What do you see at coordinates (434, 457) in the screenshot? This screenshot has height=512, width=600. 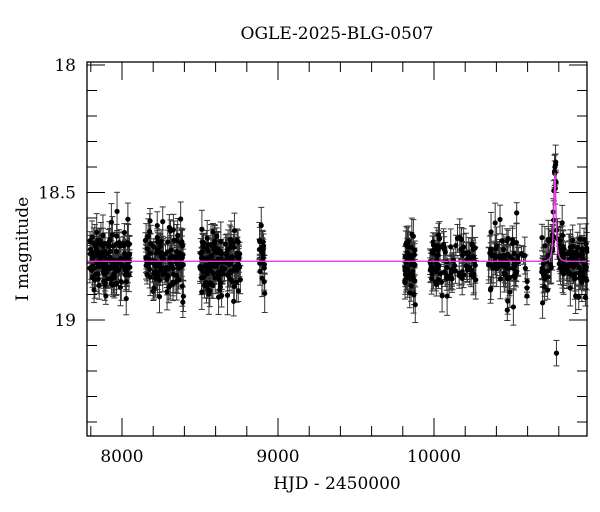 I see `x-tick-label: 10000` at bounding box center [434, 457].